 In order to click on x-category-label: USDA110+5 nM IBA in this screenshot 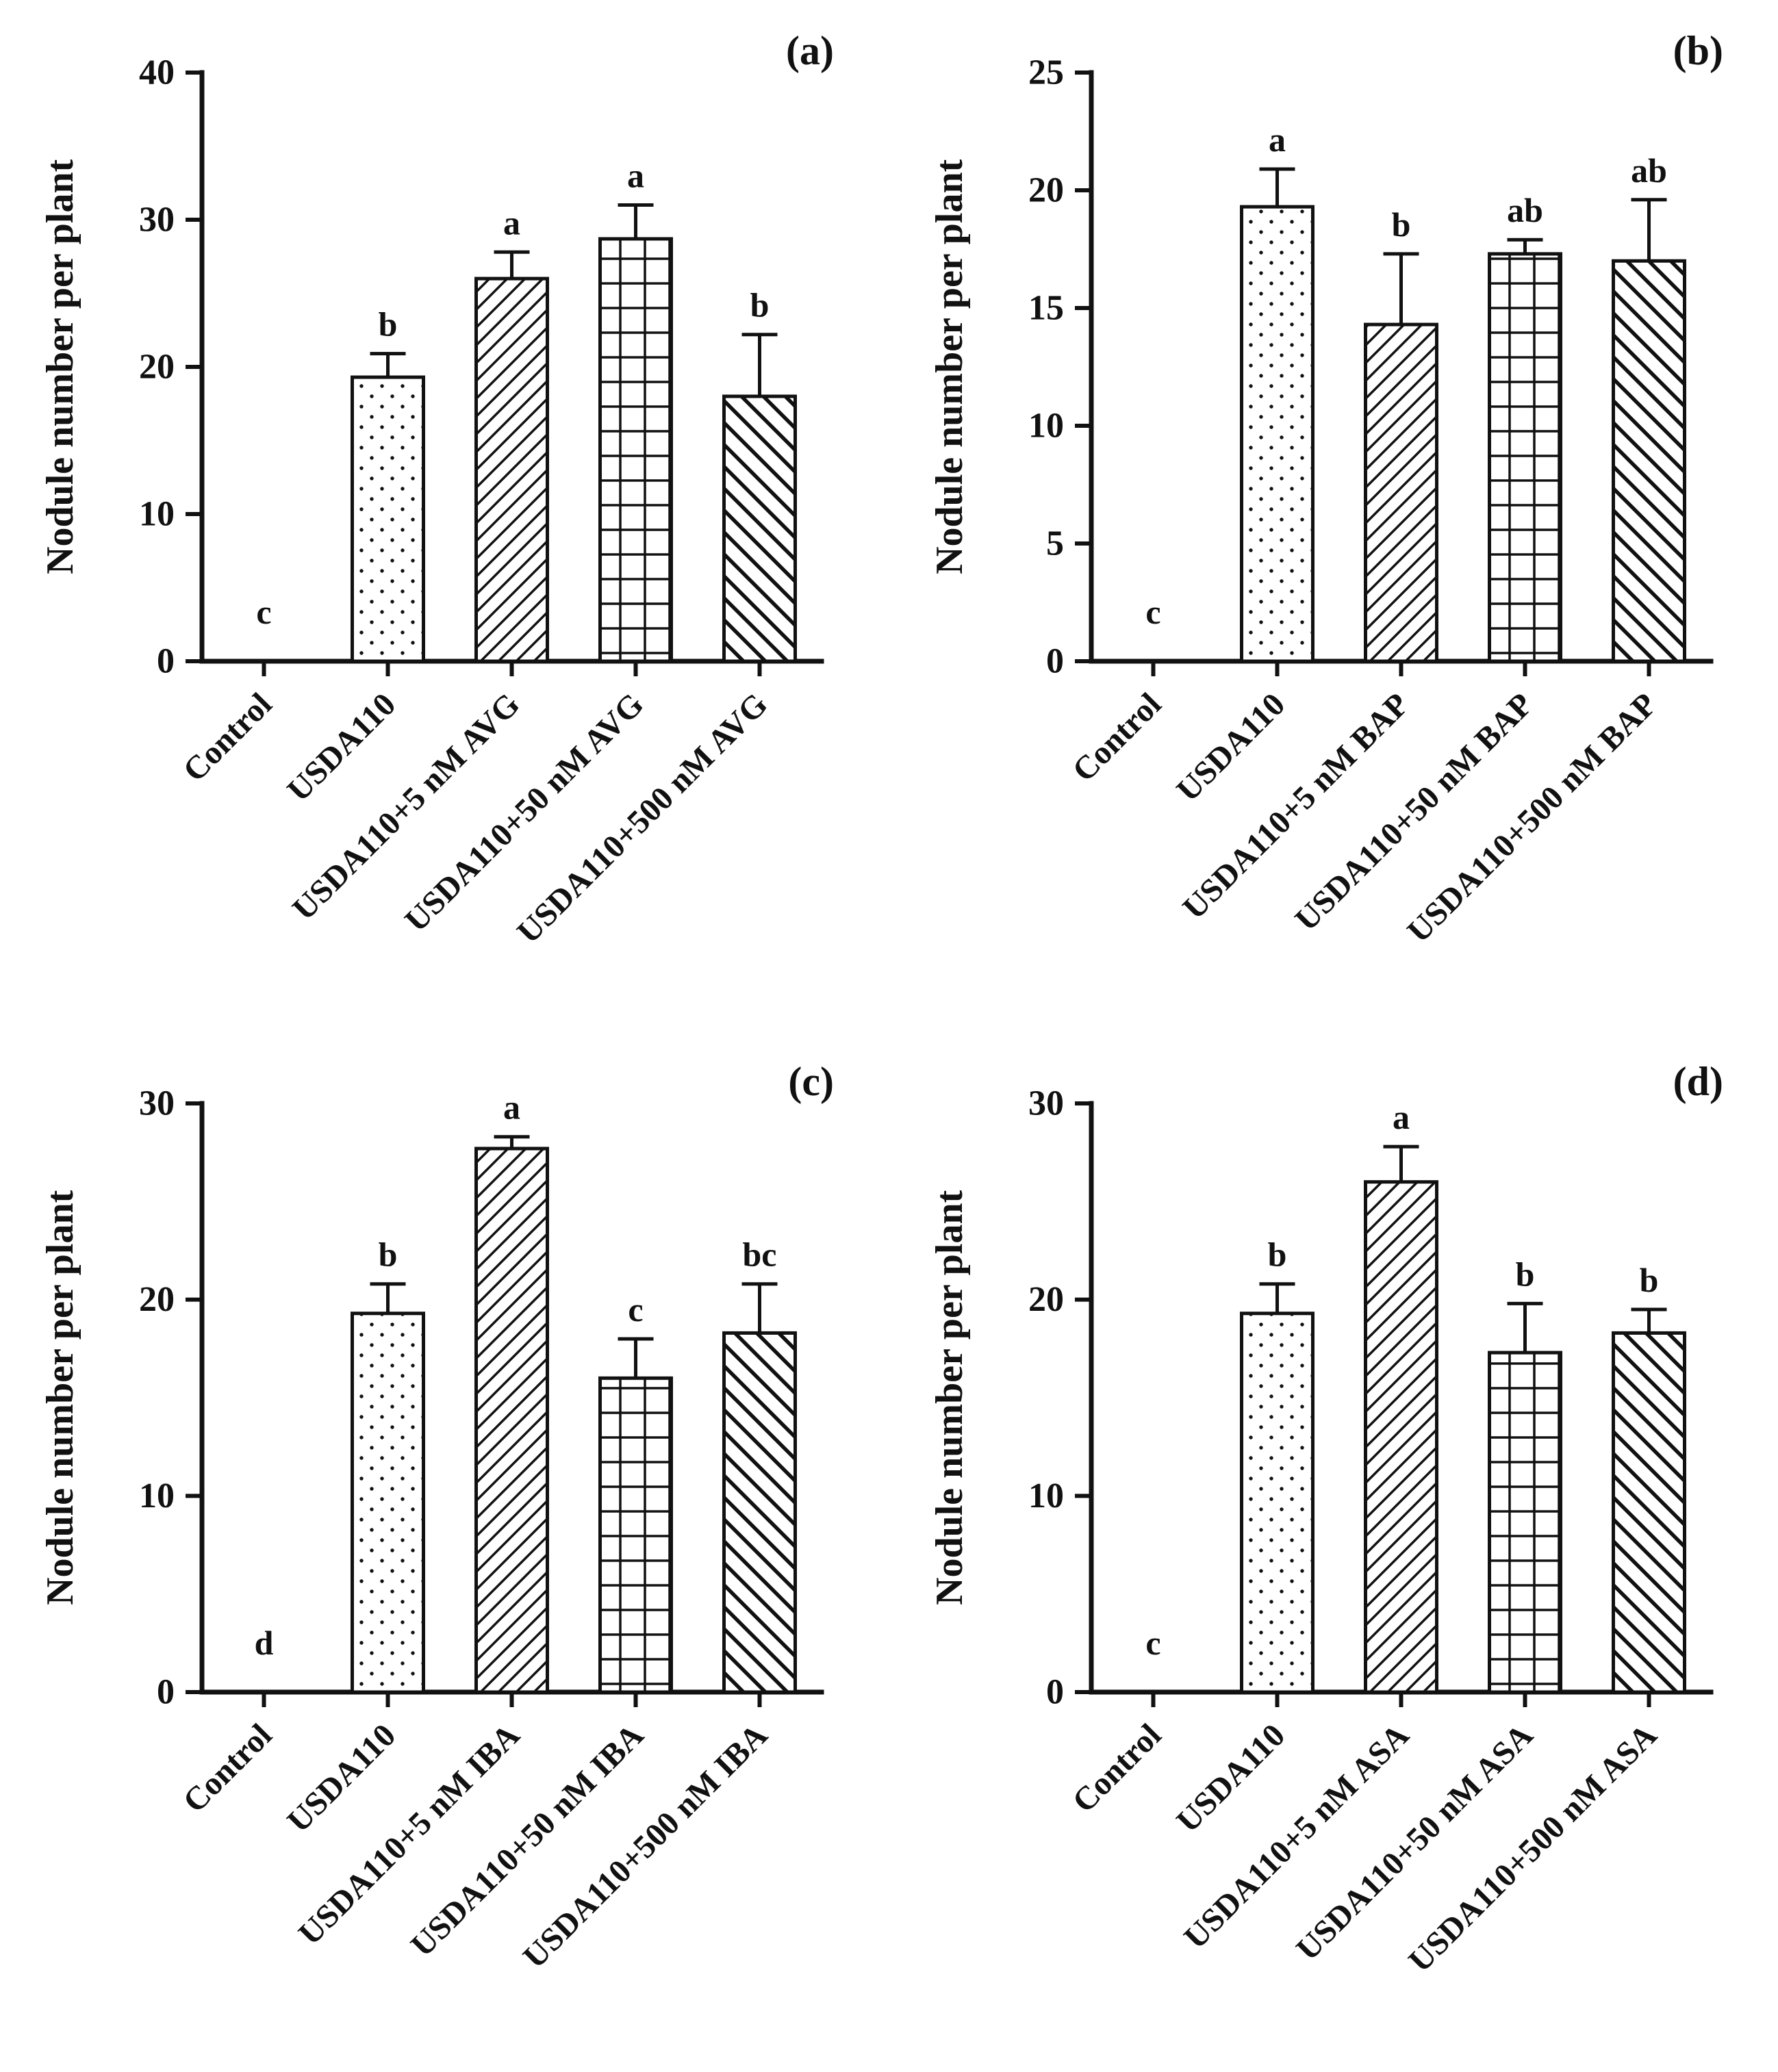, I will do `click(410, 1834)`.